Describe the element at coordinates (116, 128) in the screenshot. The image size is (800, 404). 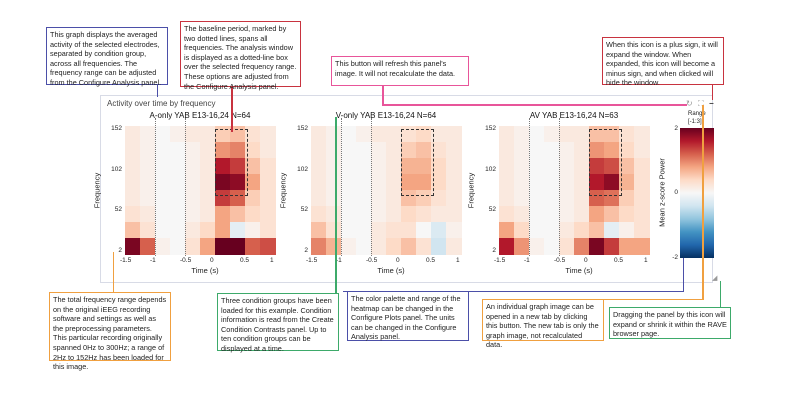
I see `y-tick-label: 152` at that location.